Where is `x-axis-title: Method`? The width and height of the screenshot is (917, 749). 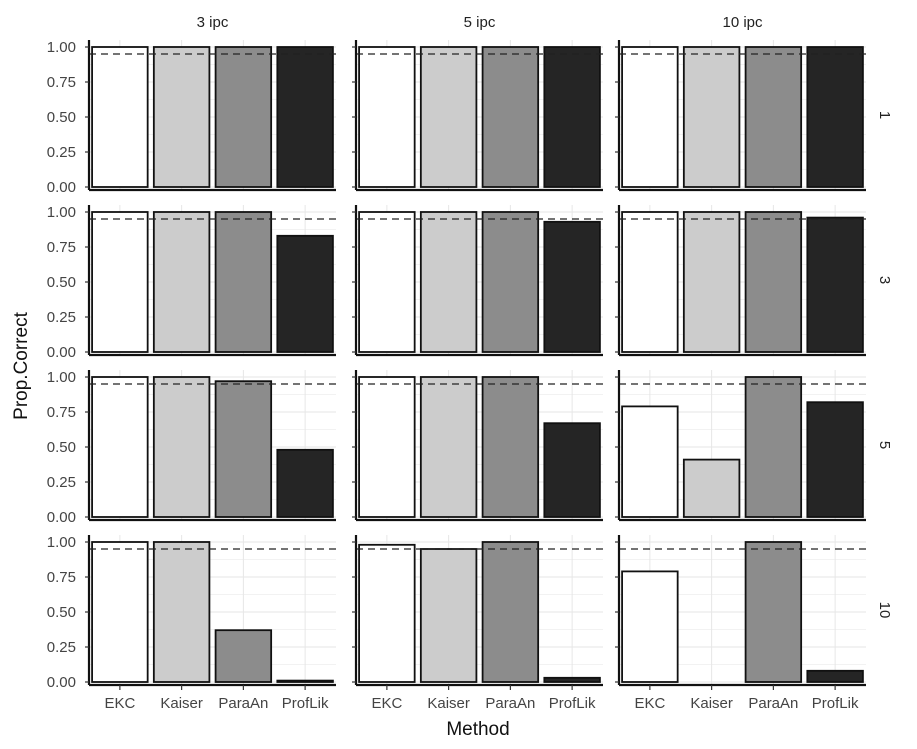
x-axis-title: Method is located at coordinates (477, 729).